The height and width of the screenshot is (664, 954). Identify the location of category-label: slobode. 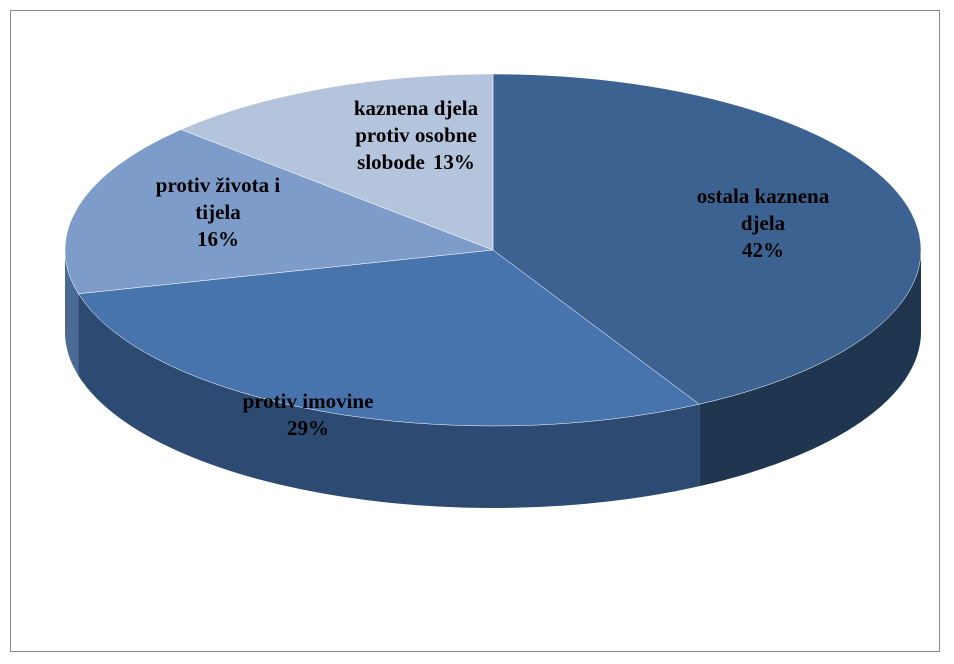
(391, 162).